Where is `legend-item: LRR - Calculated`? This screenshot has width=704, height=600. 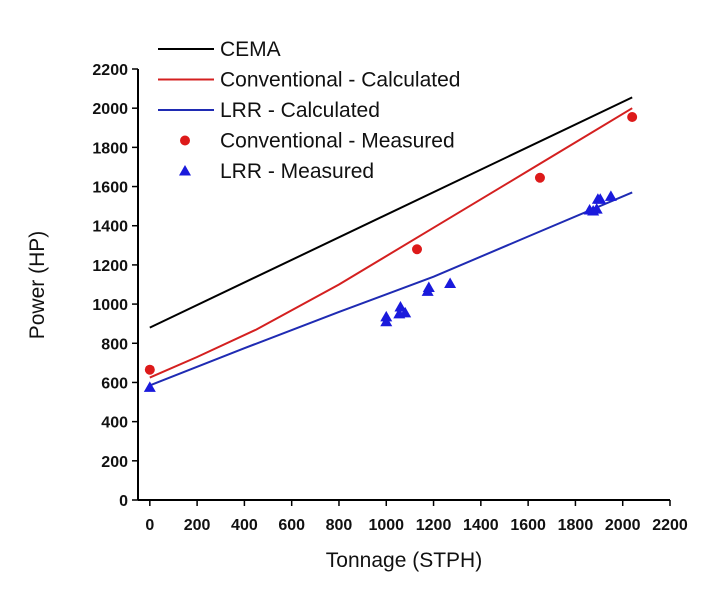
legend-item: LRR - Calculated is located at coordinates (269, 110).